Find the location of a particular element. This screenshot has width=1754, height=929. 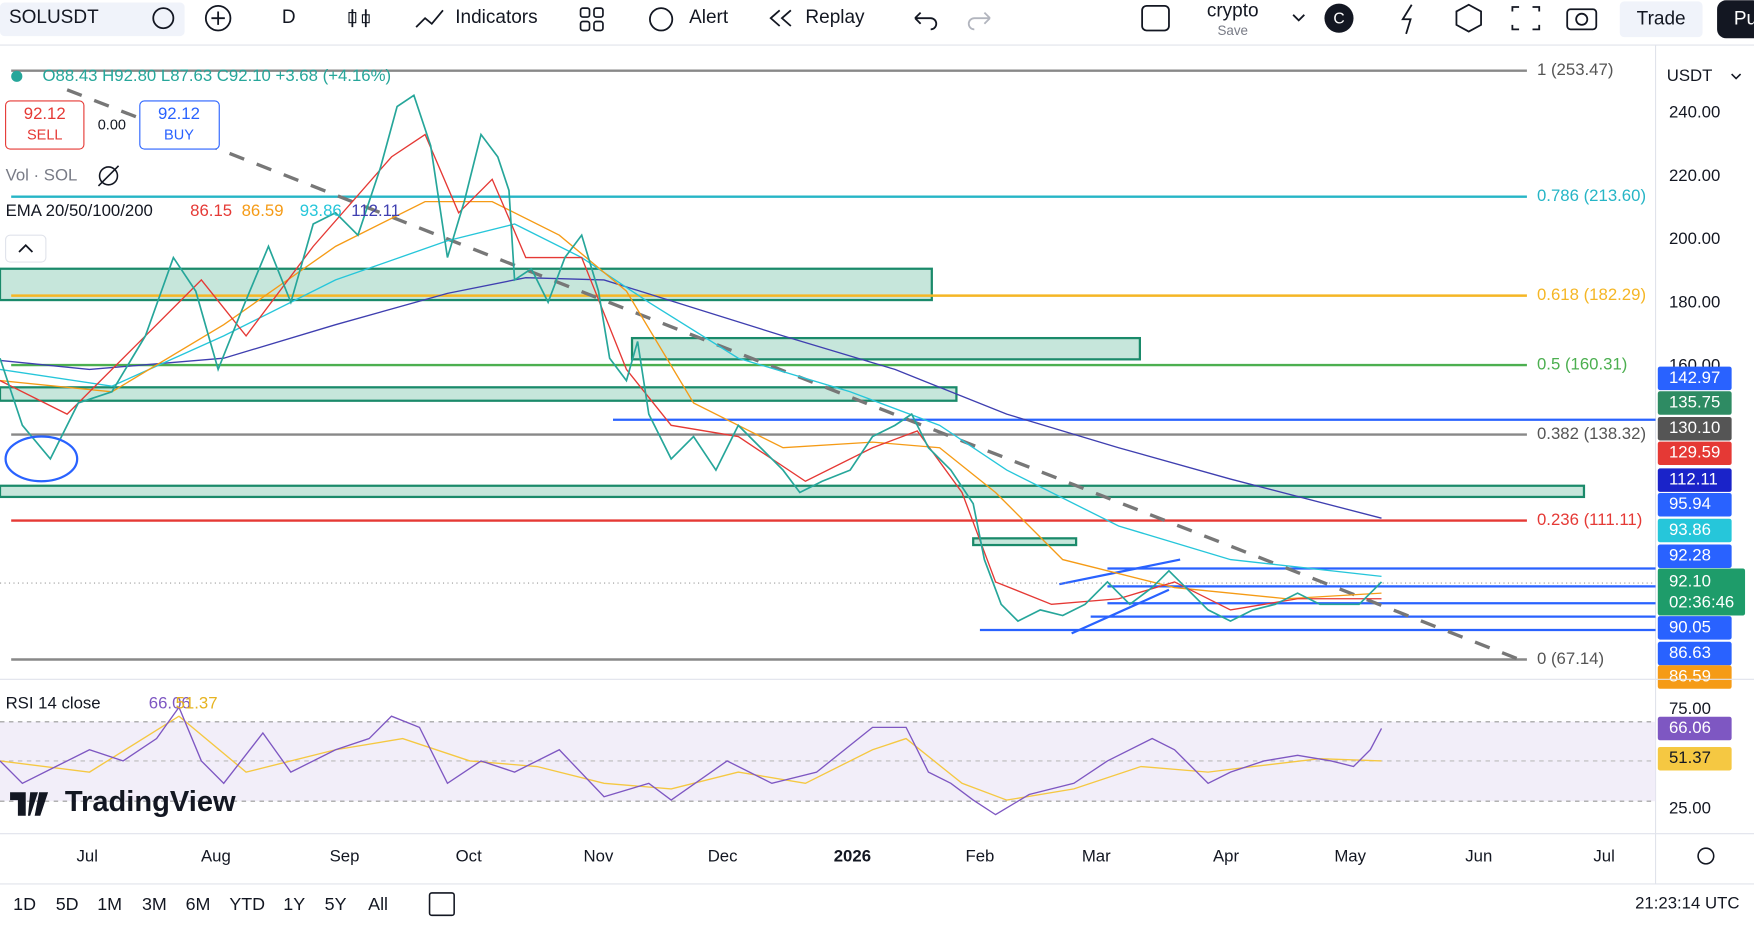

templates-icon is located at coordinates (591, 19).